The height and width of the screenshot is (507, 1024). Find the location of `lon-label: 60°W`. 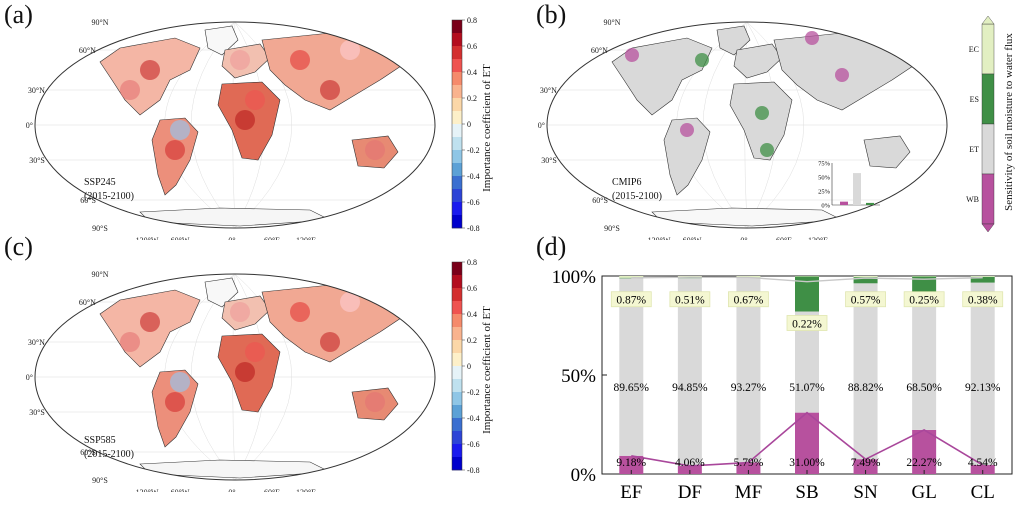

lon-label: 60°W is located at coordinates (692, 238).